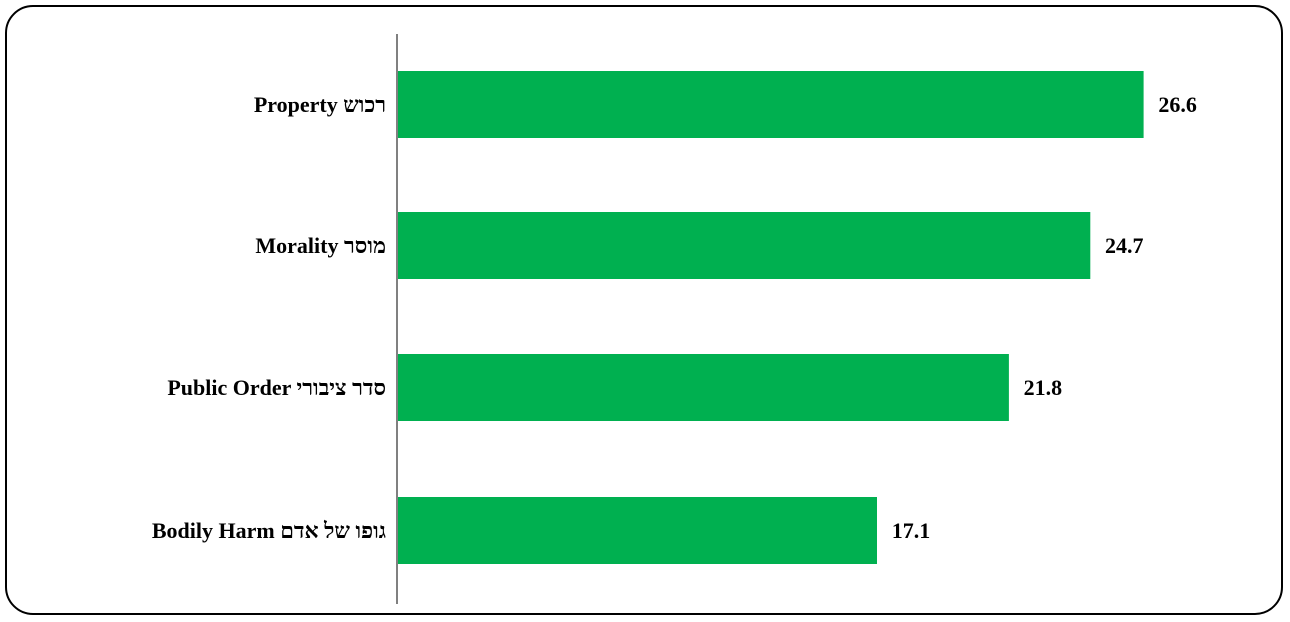 Image resolution: width=1290 pixels, height=622 pixels. I want to click on value-label-3: 17.1, so click(911, 530).